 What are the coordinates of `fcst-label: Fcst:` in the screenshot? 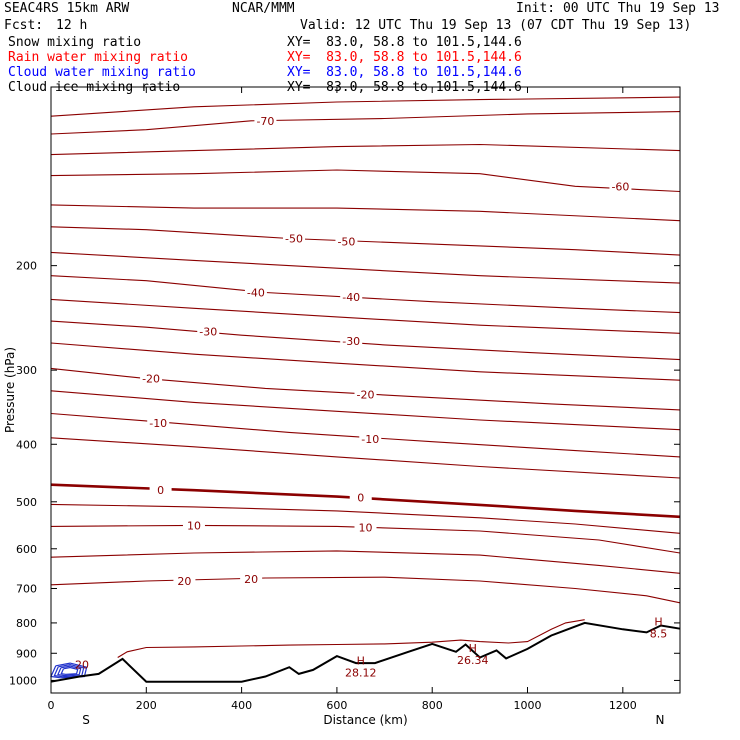 It's located at (24, 25).